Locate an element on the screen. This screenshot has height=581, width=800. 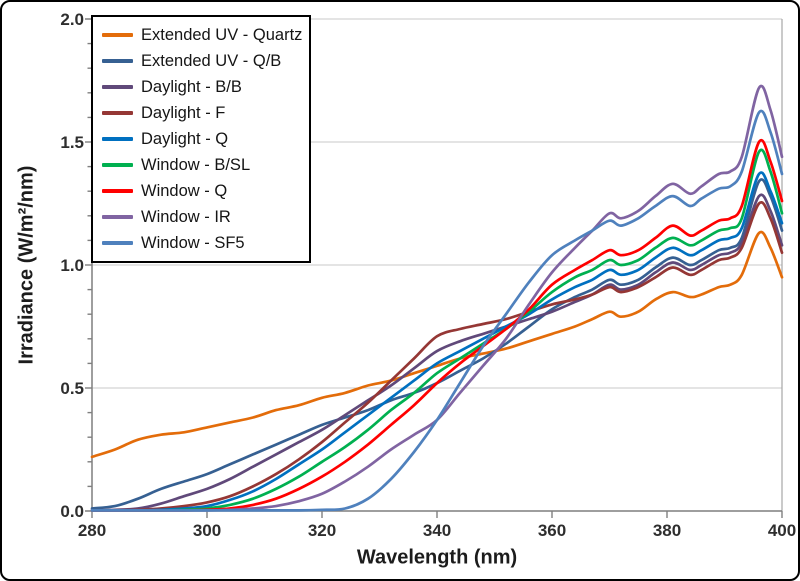
legend-item: Extended UV - Quartz is located at coordinates (202, 35).